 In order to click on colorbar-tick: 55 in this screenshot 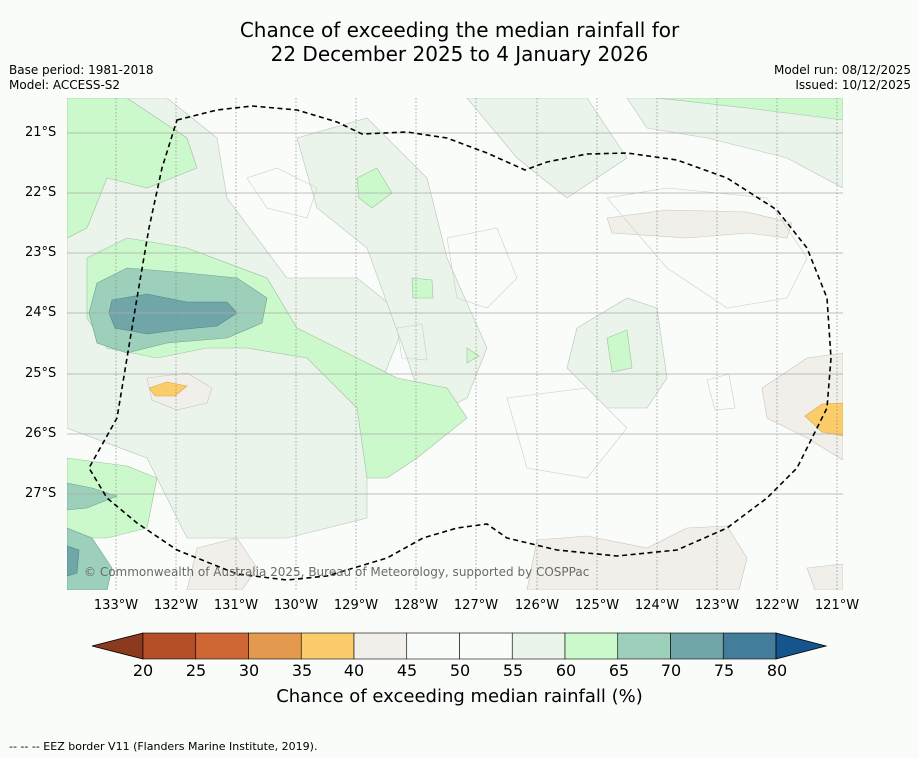, I will do `click(513, 670)`.